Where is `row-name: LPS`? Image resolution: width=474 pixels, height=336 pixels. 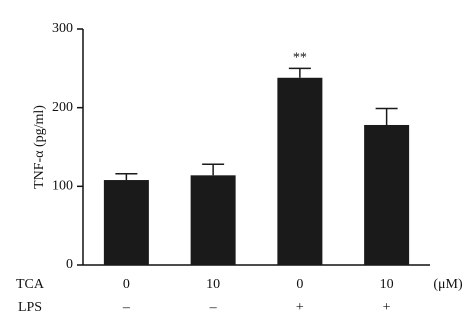 row-name: LPS is located at coordinates (30, 307).